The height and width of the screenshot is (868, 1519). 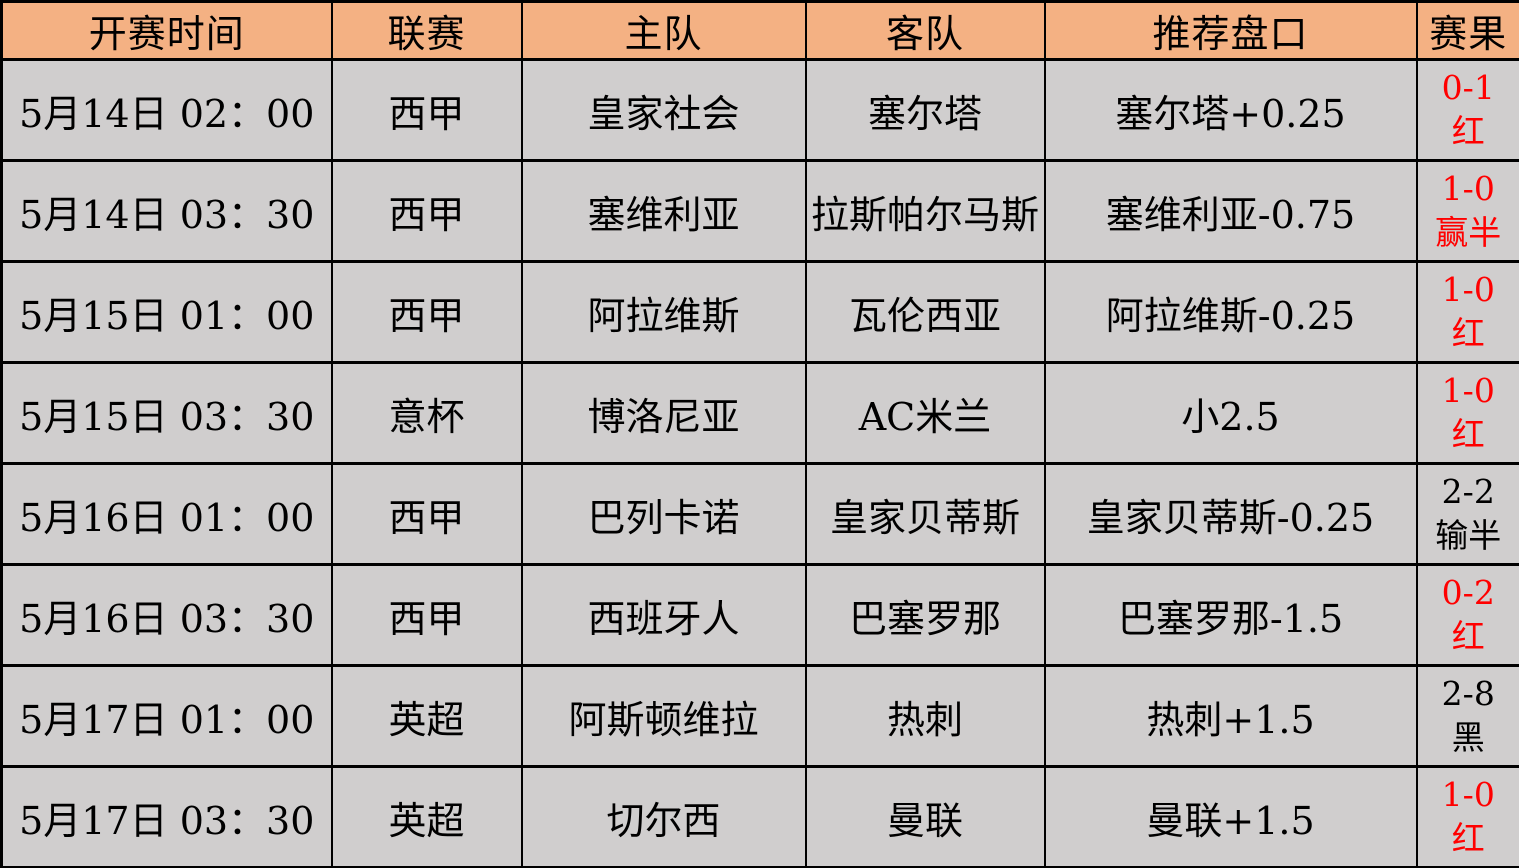 What do you see at coordinates (663, 211) in the screenshot?
I see `cell-home: 塞维利亚` at bounding box center [663, 211].